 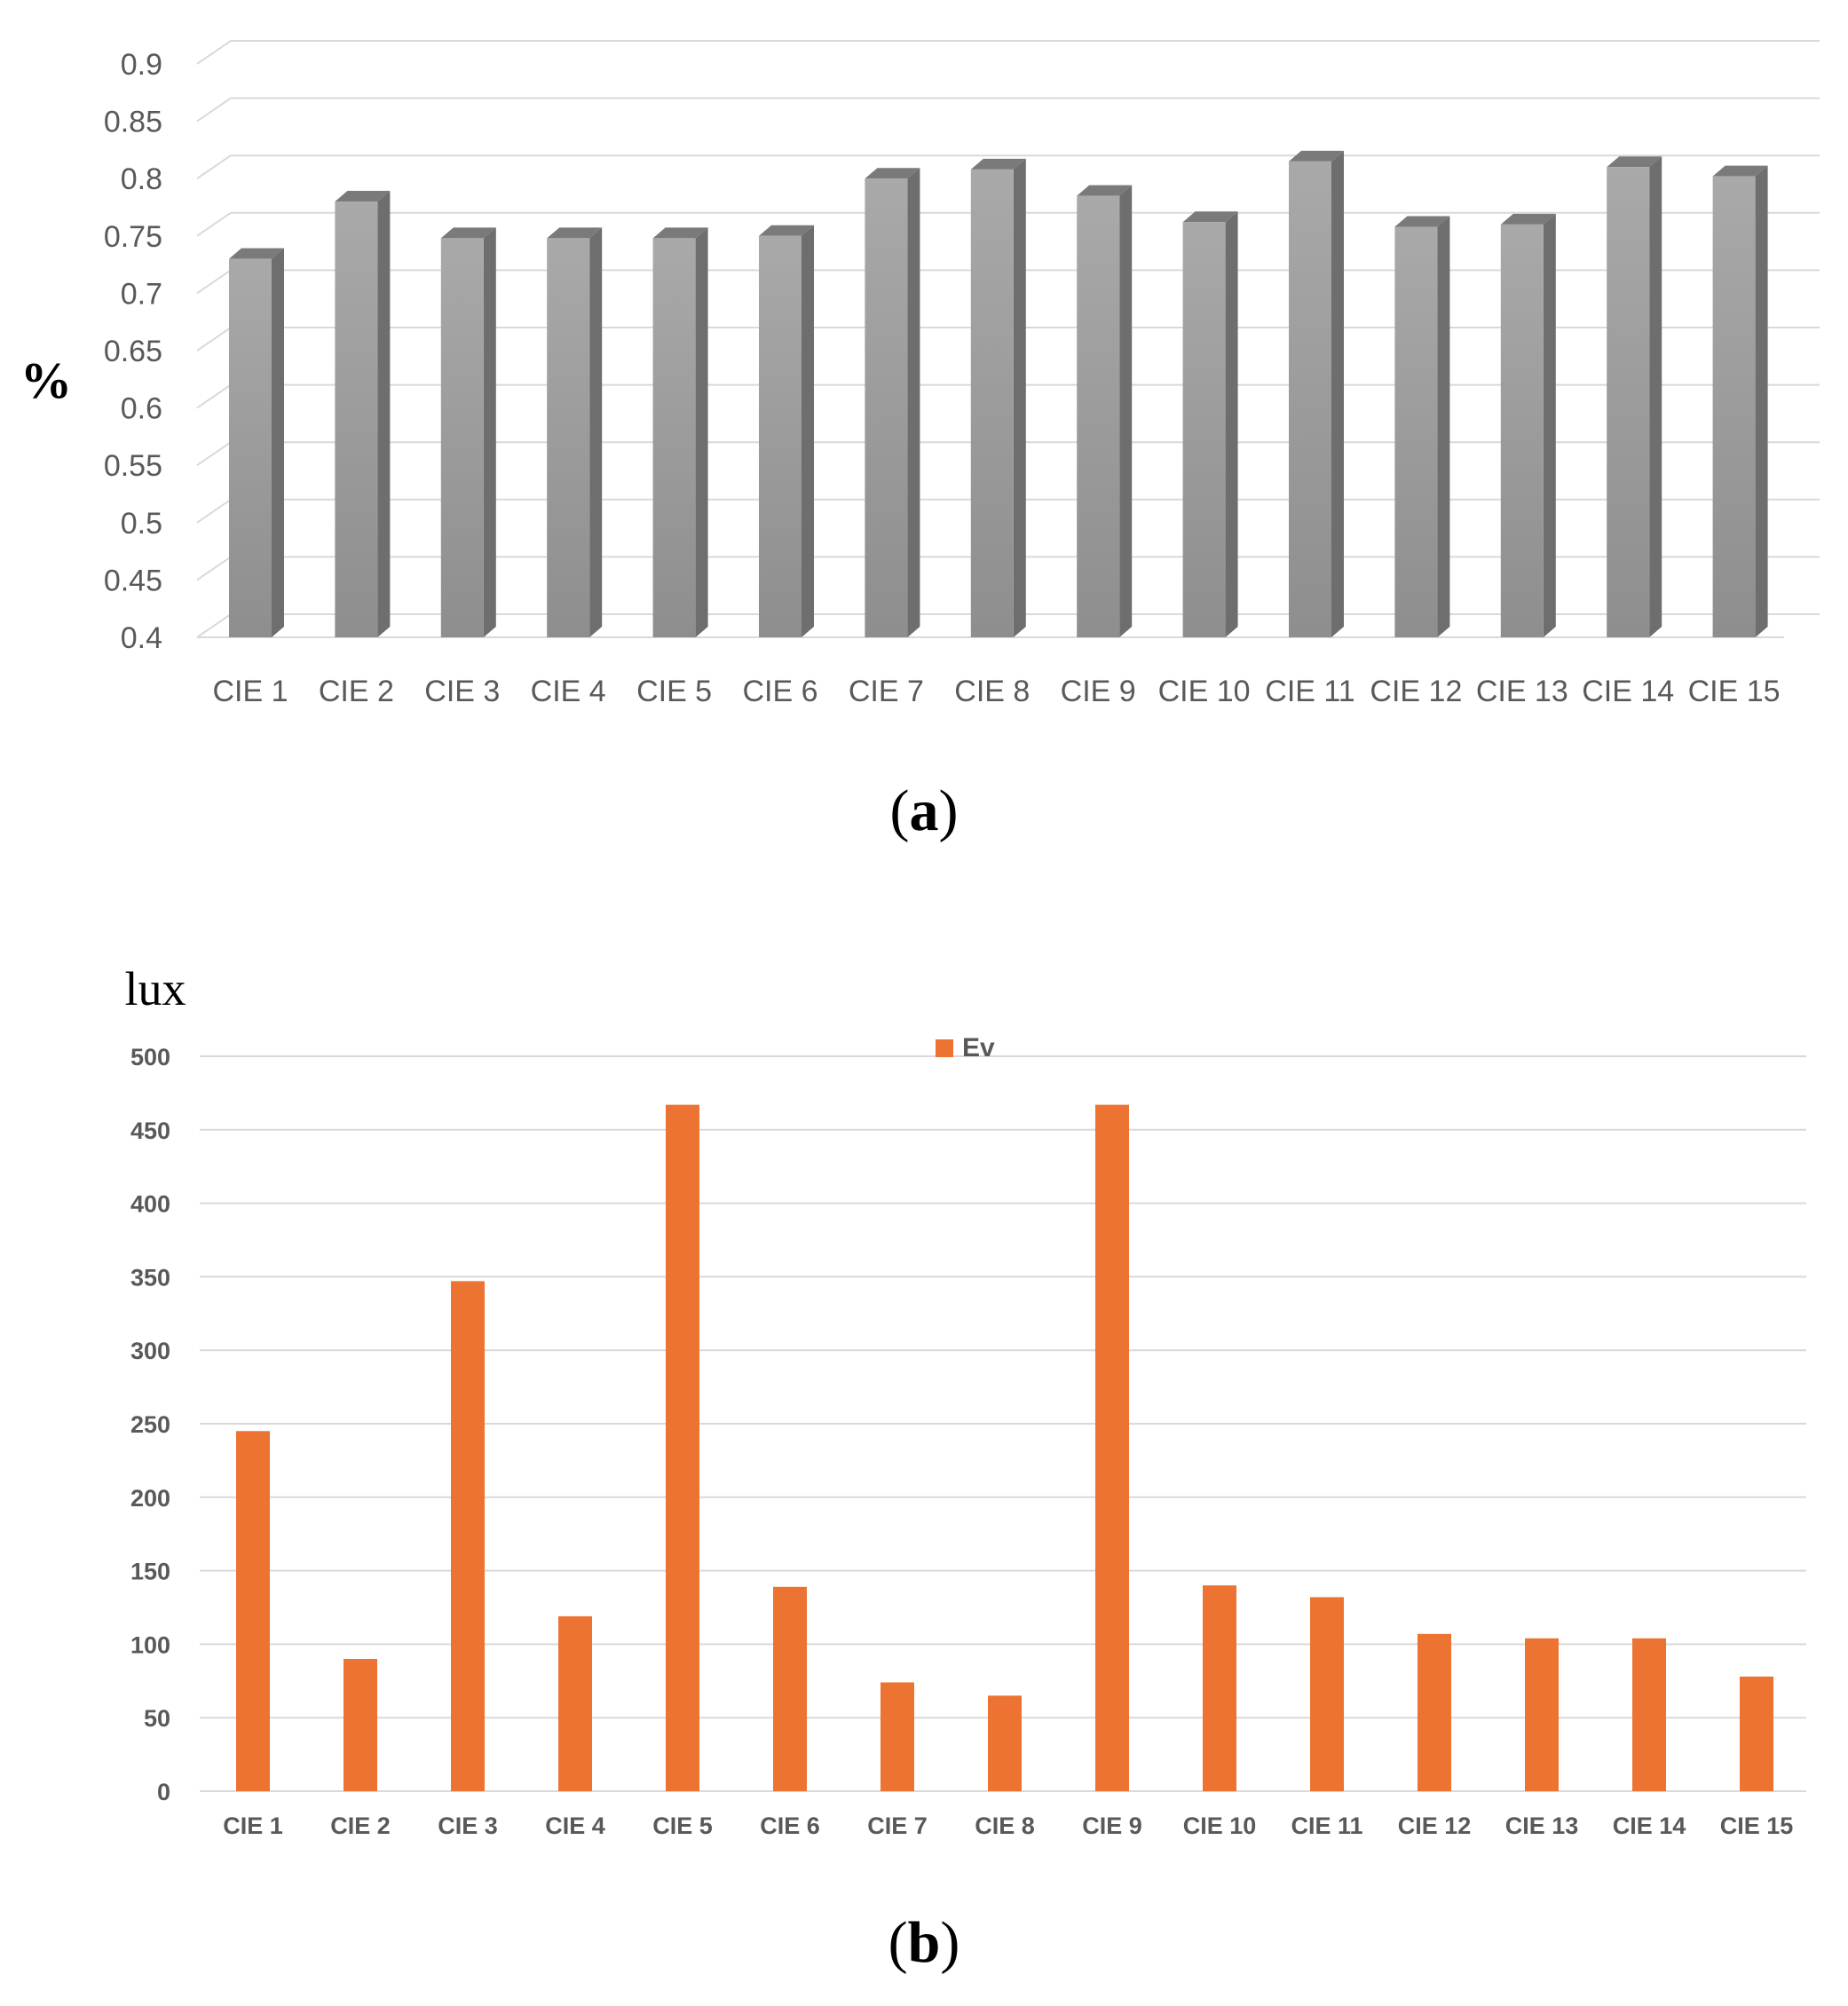 I want to click on b-y-tick-label: 150, so click(x=150, y=1572).